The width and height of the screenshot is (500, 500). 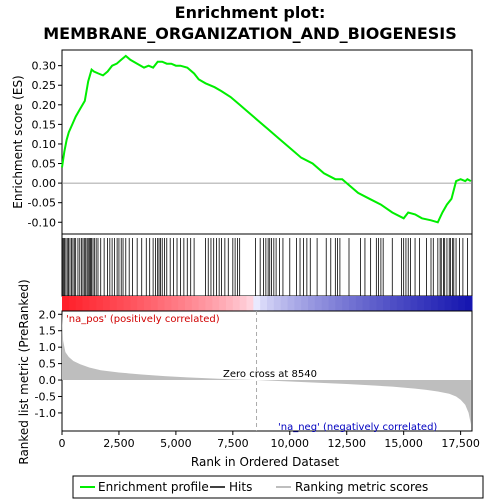 What do you see at coordinates (250, 12) in the screenshot?
I see `chart-title-line1: Enrichment plot:` at bounding box center [250, 12].